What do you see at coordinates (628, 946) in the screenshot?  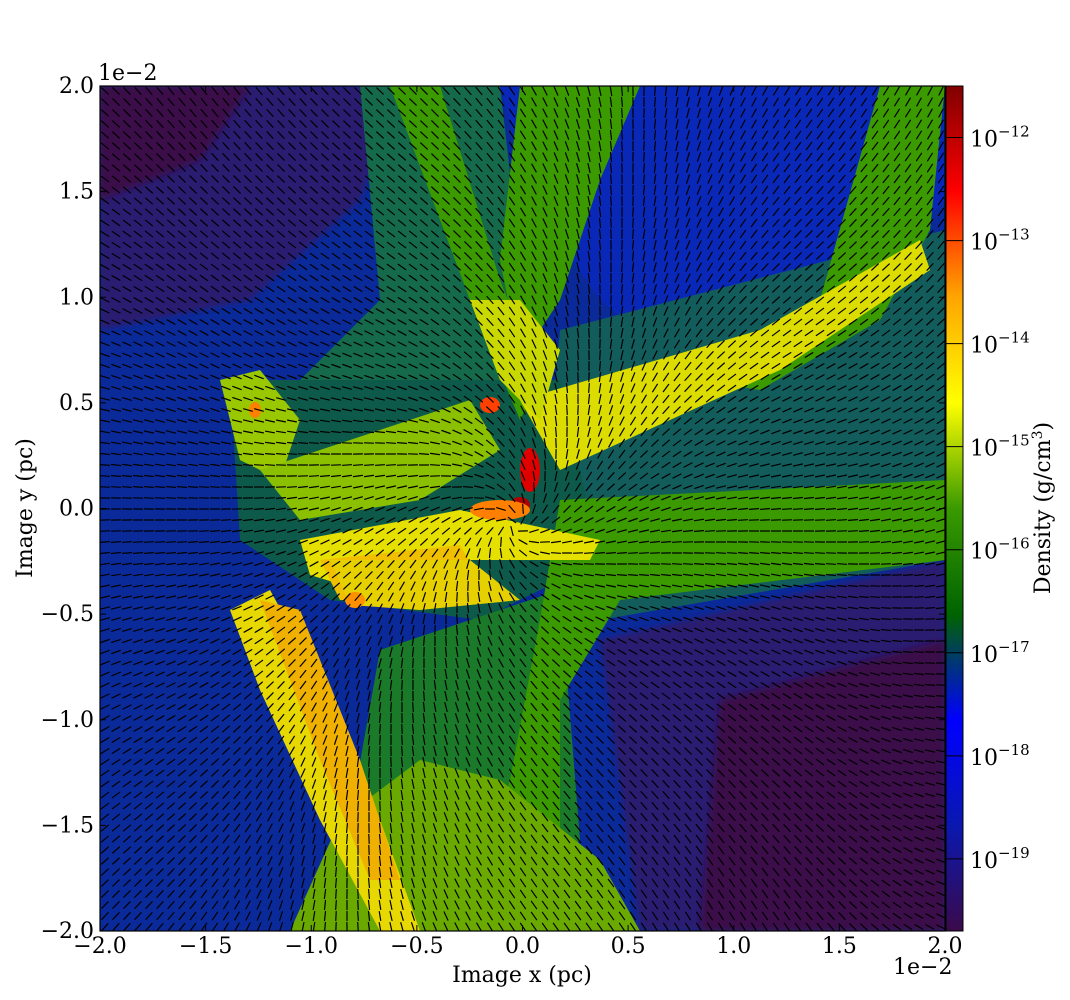 I see `x-tick-label: 0.5` at bounding box center [628, 946].